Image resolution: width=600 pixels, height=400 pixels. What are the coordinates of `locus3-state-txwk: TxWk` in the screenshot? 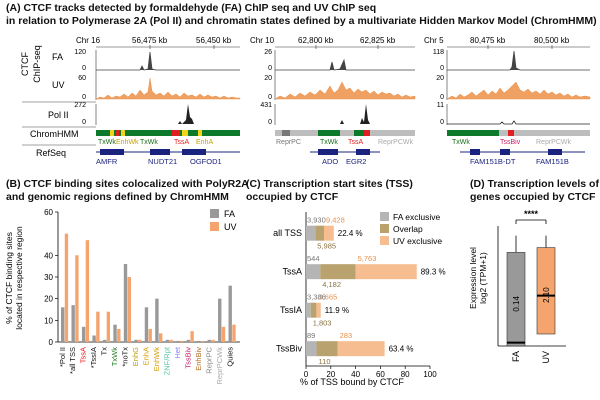 It's located at (461, 142).